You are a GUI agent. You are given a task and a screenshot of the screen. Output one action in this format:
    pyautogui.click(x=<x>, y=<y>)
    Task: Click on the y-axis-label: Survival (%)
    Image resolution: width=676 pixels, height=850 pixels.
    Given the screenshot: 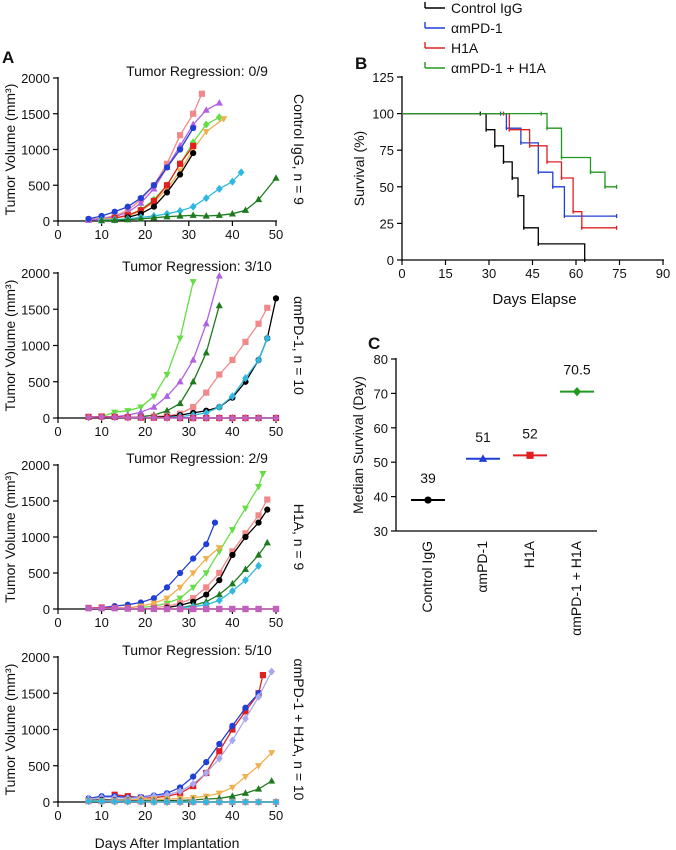 What is the action you would take?
    pyautogui.click(x=359, y=168)
    